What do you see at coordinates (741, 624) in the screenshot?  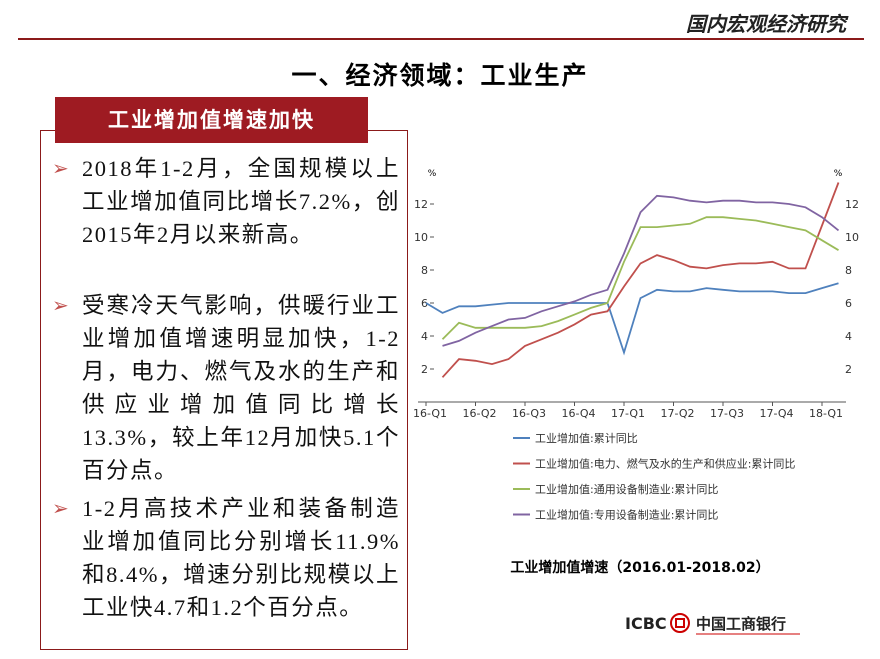 I see `bank-name: 中国工商银行` at bounding box center [741, 624].